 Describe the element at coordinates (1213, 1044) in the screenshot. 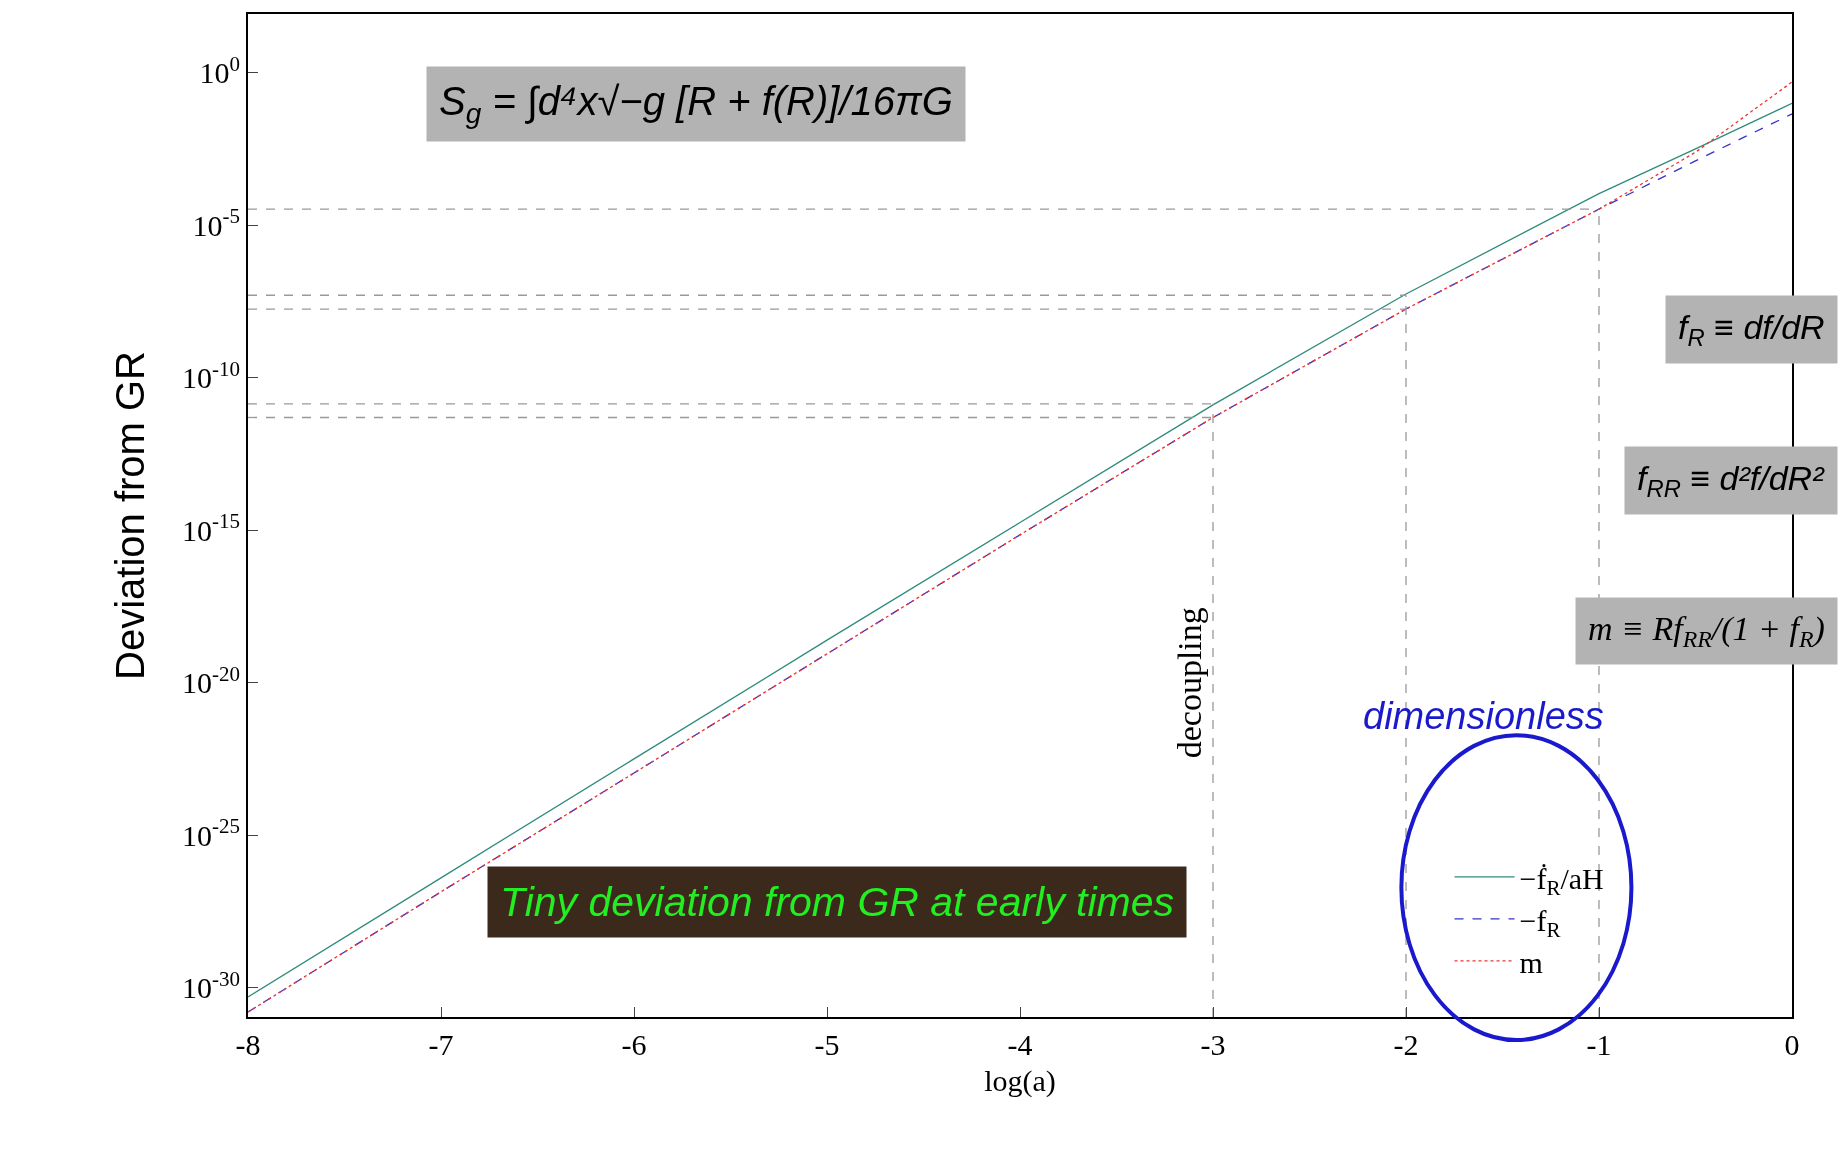

I see `x-tick-label: -3` at that location.